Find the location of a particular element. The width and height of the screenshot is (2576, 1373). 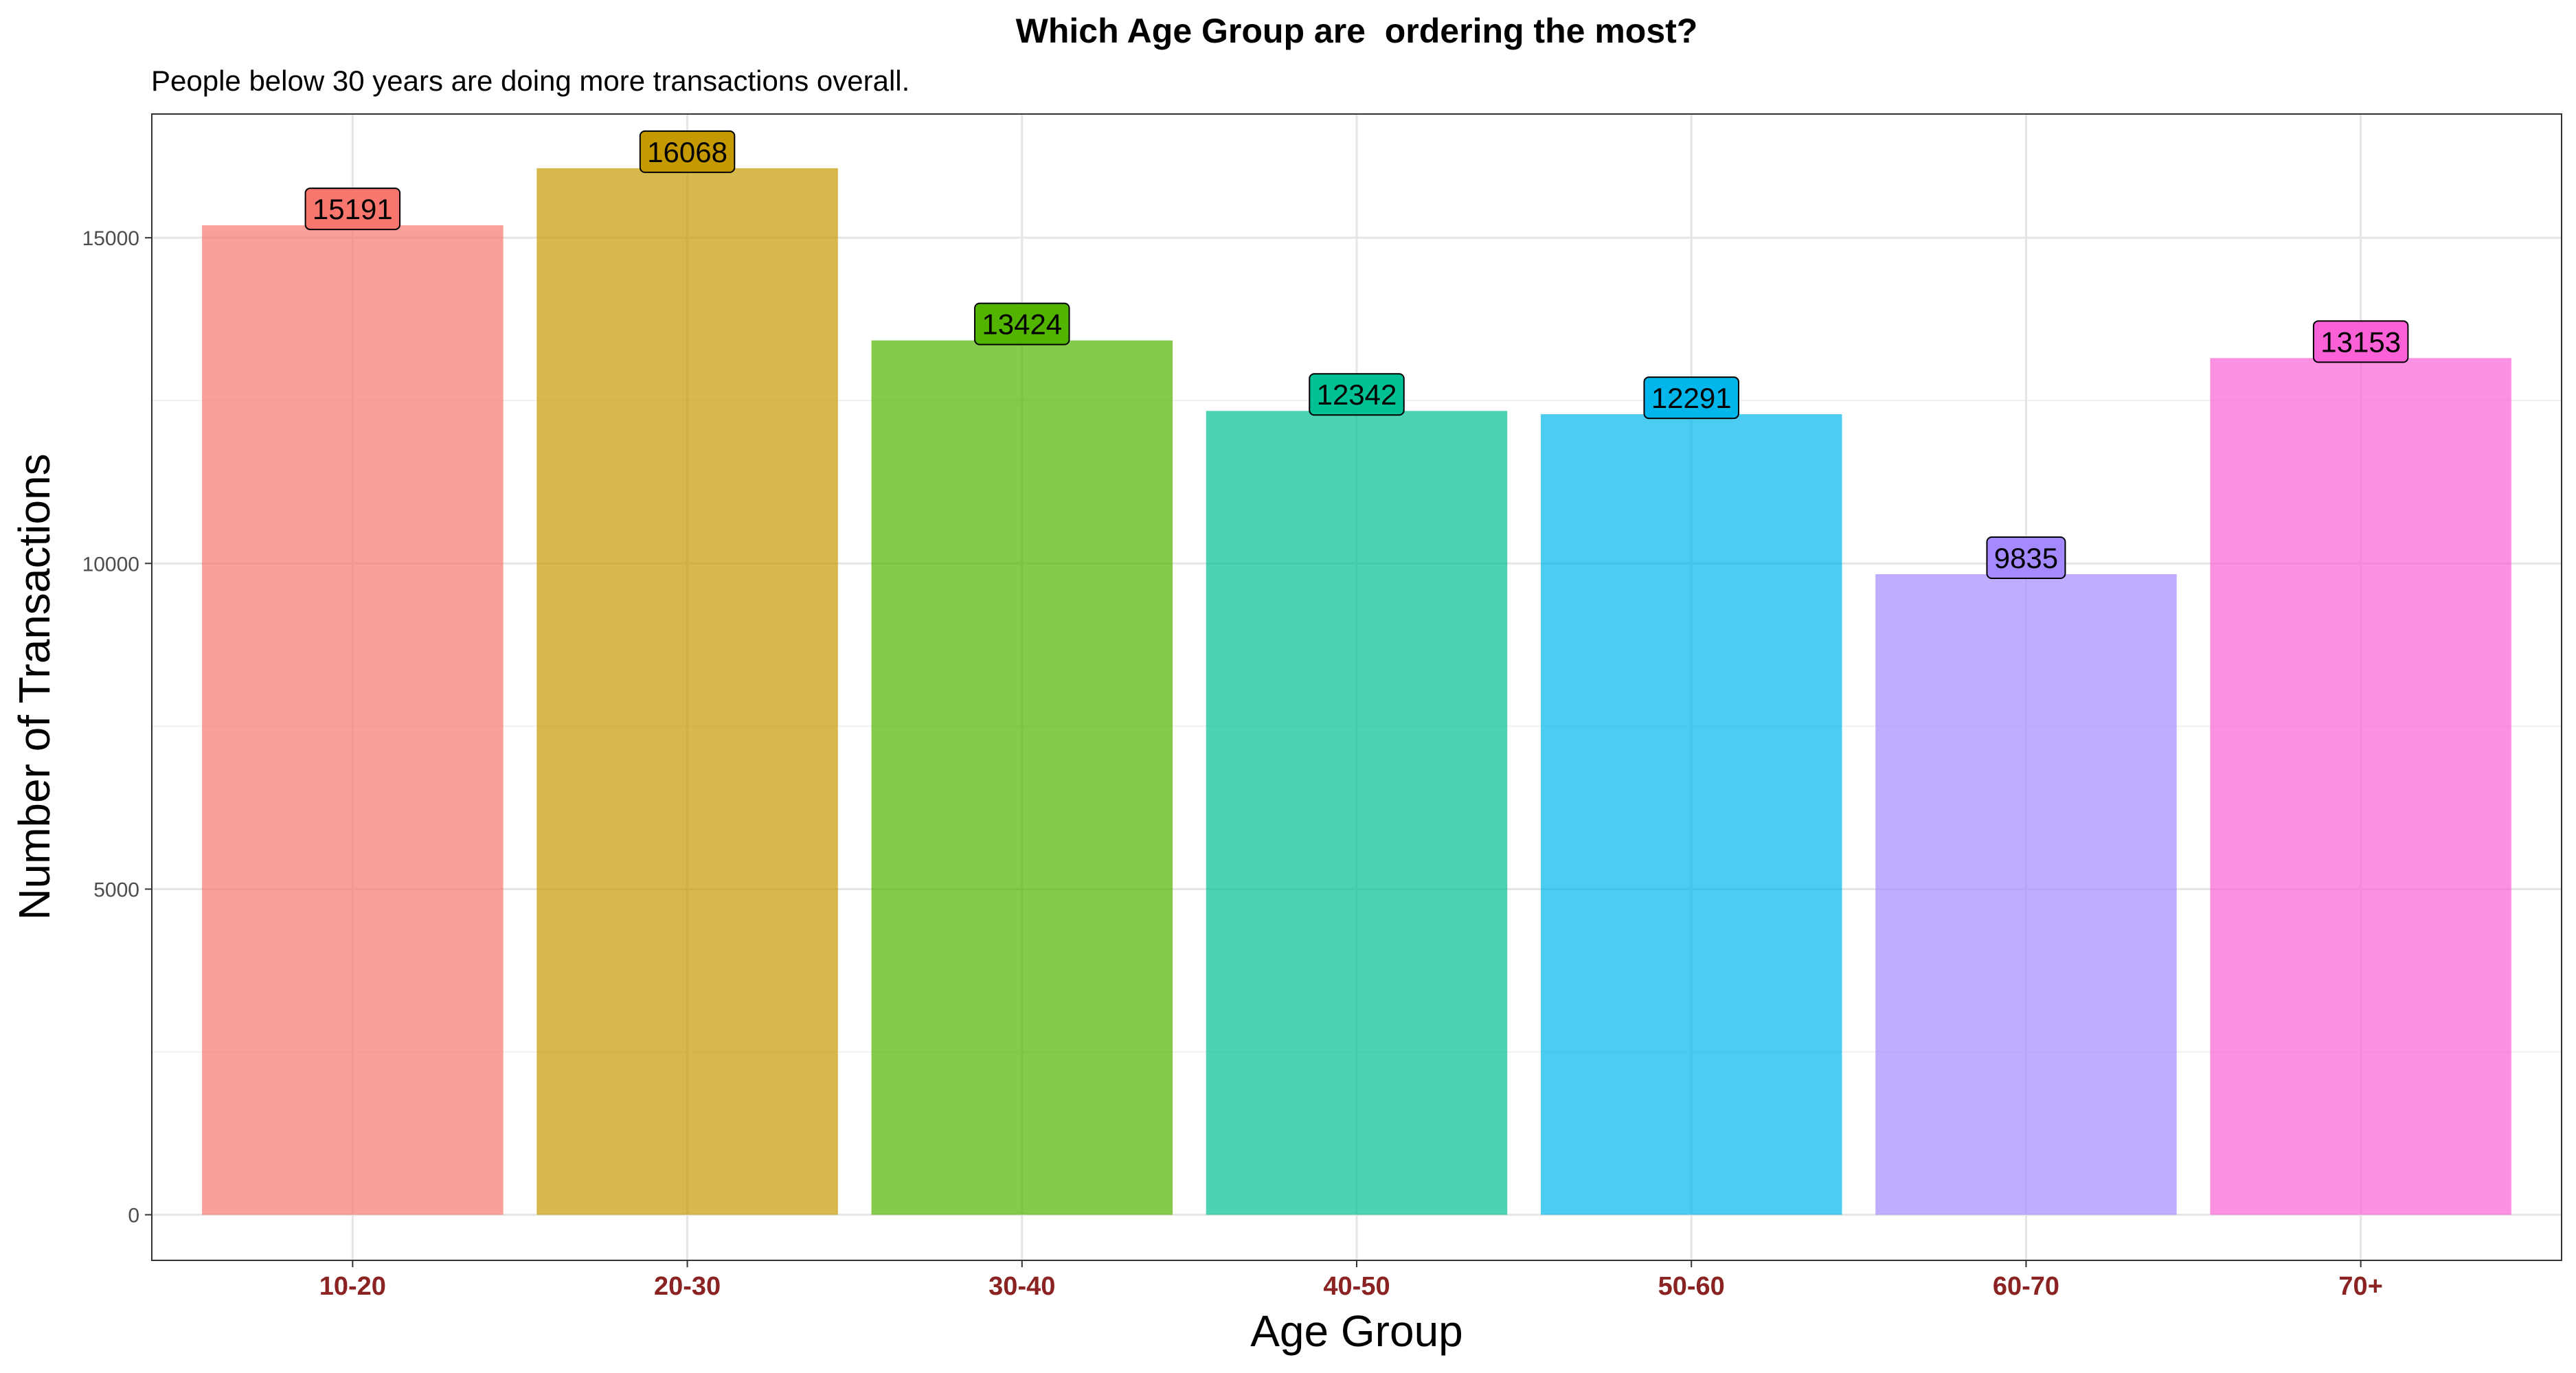

y-tick-label: 0 is located at coordinates (133, 1216).